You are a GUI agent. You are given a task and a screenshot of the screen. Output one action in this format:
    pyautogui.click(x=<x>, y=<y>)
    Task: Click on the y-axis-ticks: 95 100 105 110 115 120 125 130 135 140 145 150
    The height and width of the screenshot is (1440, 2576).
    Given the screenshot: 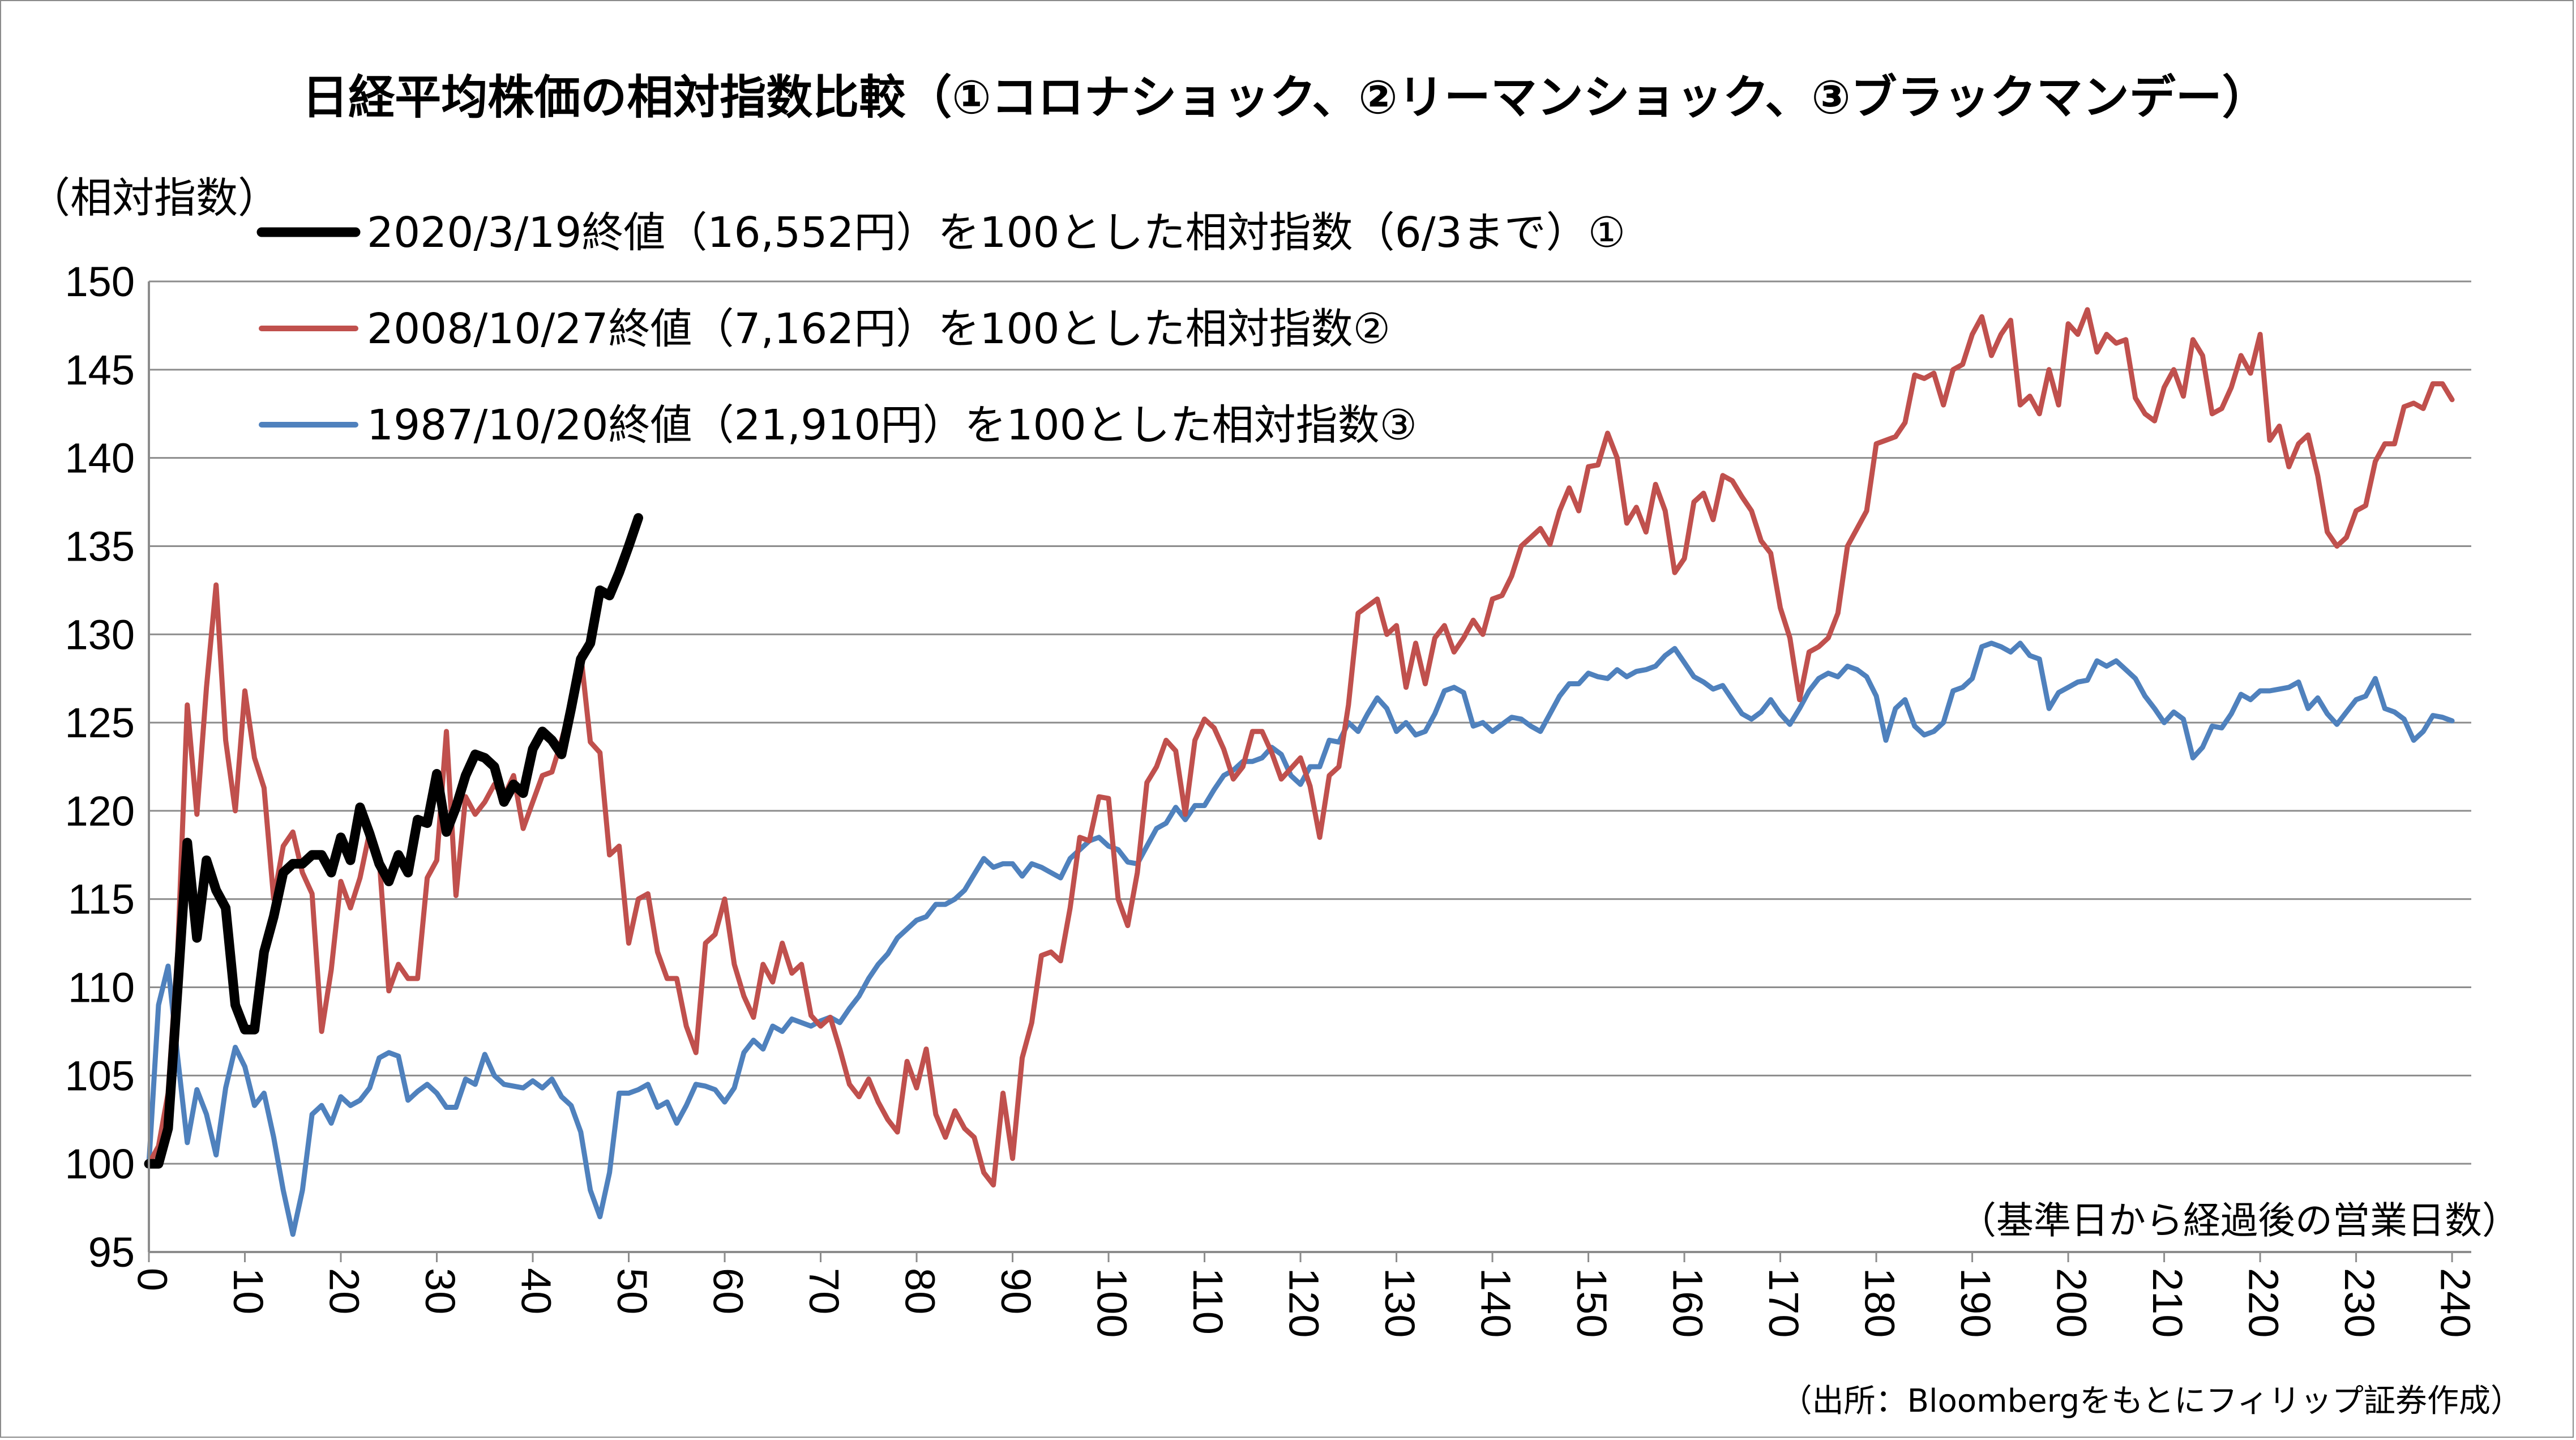 What is the action you would take?
    pyautogui.click(x=100, y=767)
    